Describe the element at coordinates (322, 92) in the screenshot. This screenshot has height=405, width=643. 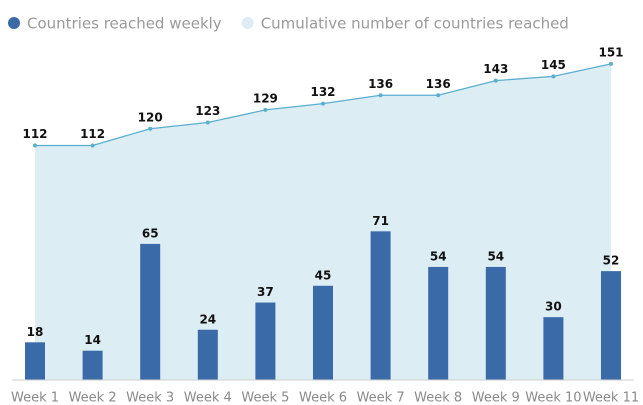
I see `value-label: 132` at that location.